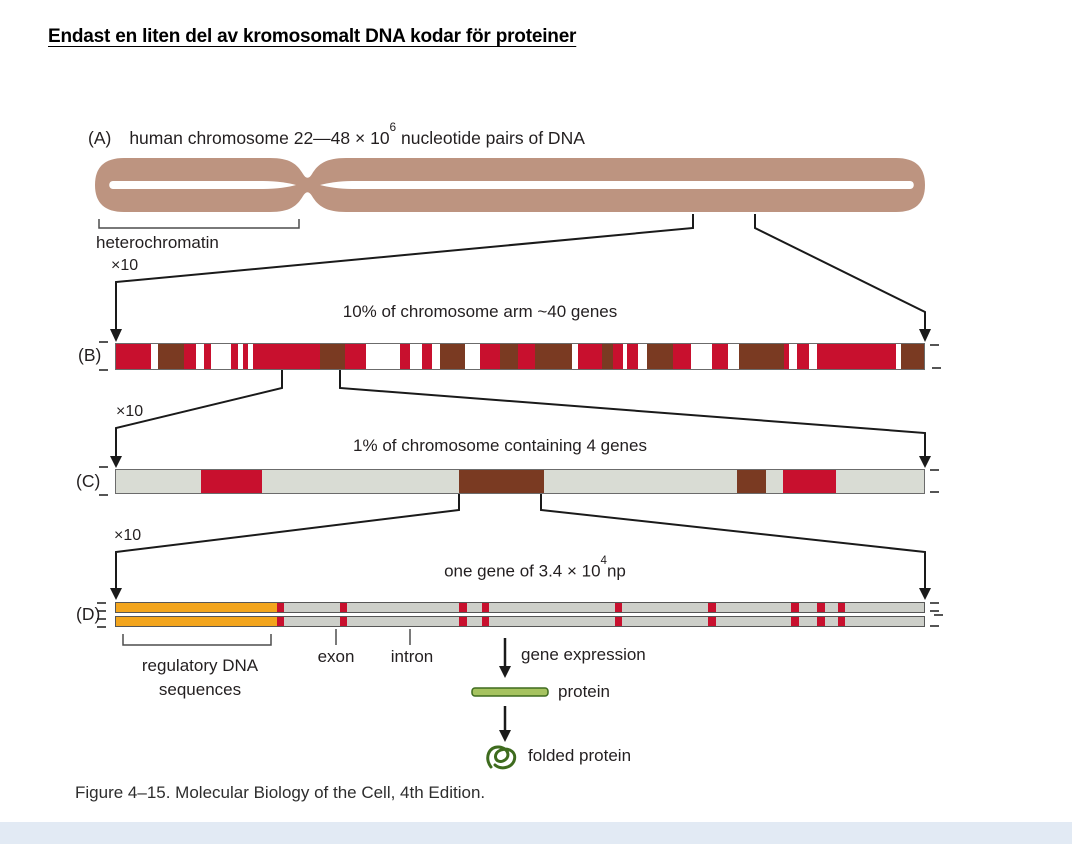 This screenshot has height=844, width=1072. Describe the element at coordinates (157, 242) in the screenshot. I see `heterochromatin-label: heterochromatin` at that location.